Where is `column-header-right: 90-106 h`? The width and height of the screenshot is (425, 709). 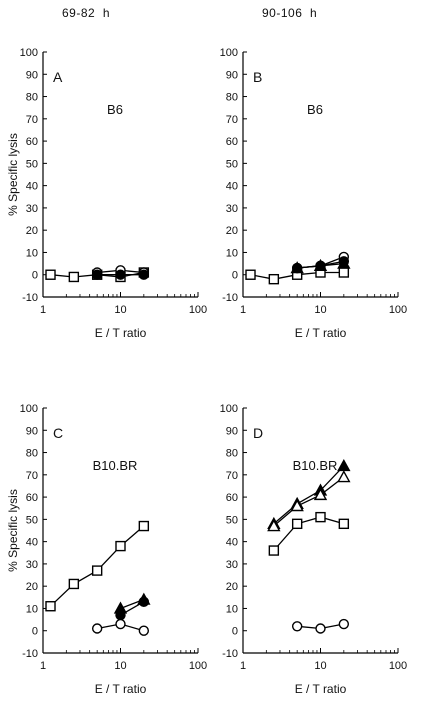
column-header-right: 90-106 h is located at coordinates (290, 13).